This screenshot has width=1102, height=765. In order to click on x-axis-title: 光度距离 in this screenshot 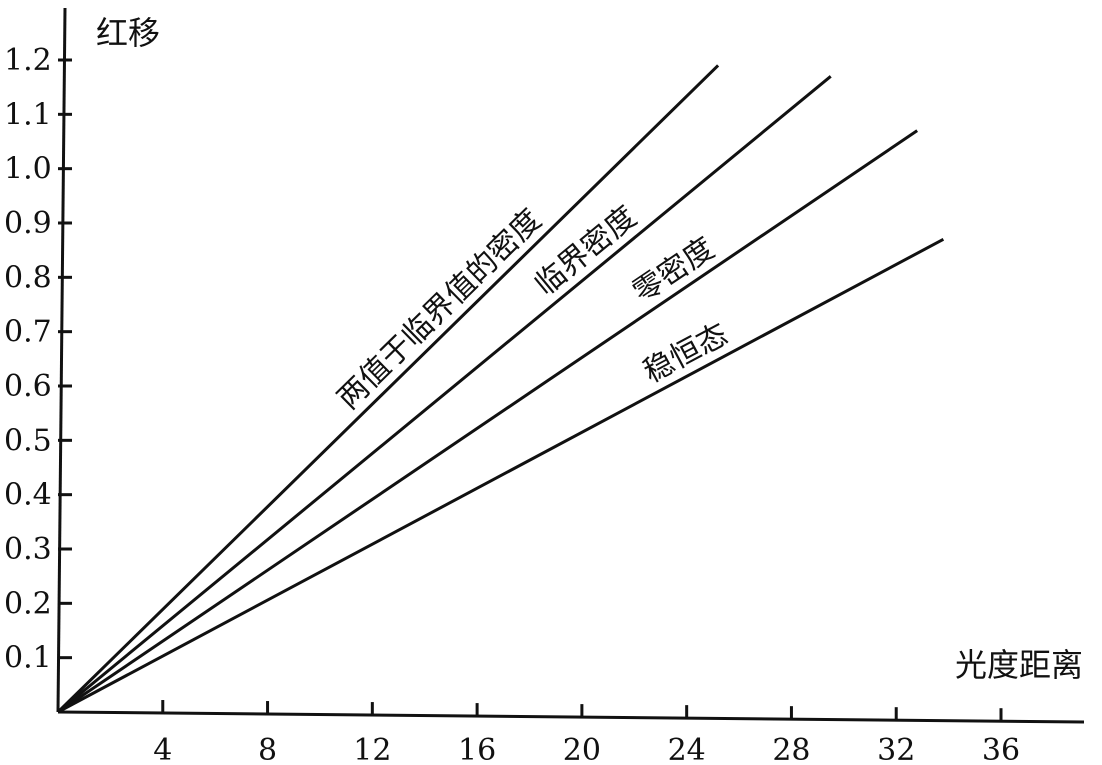, I will do `click(1019, 665)`.